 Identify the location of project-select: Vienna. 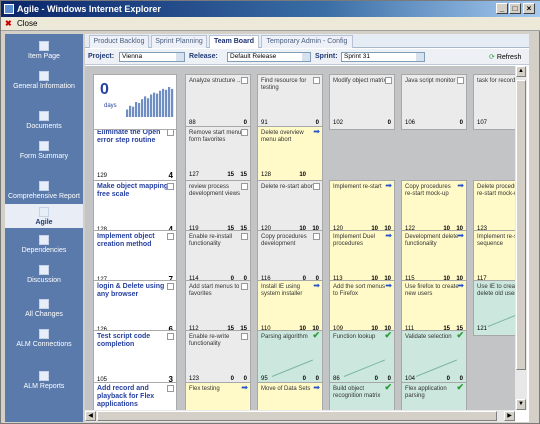
(152, 57).